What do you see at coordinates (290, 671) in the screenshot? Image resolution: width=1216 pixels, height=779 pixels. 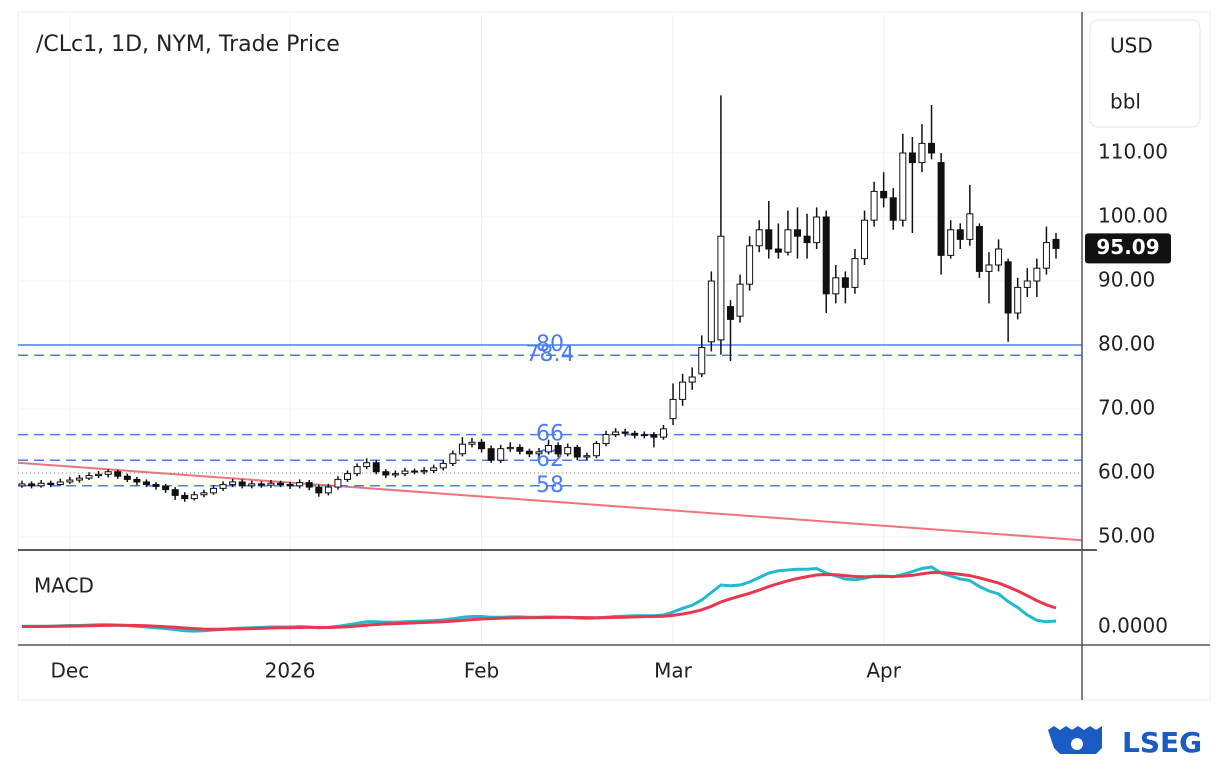 I see `x-tick-label: 2026` at bounding box center [290, 671].